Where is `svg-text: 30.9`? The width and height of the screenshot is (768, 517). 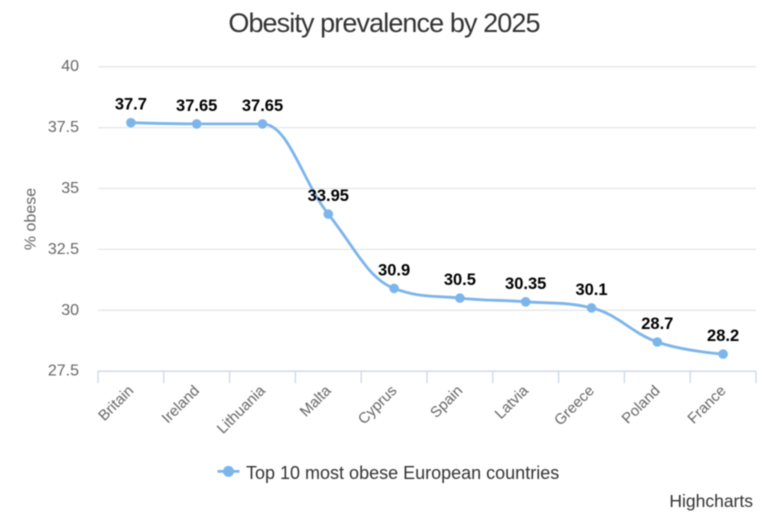 svg-text: 30.9 is located at coordinates (394, 270).